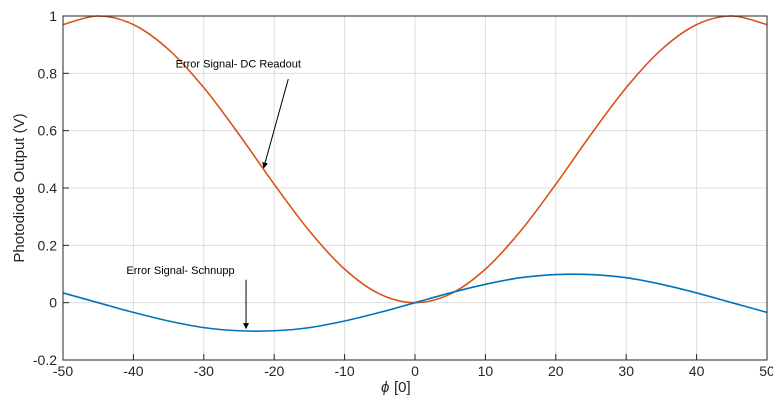  Describe the element at coordinates (19, 187) in the screenshot. I see `y-axis-label: Photodiode Output (V)` at that location.